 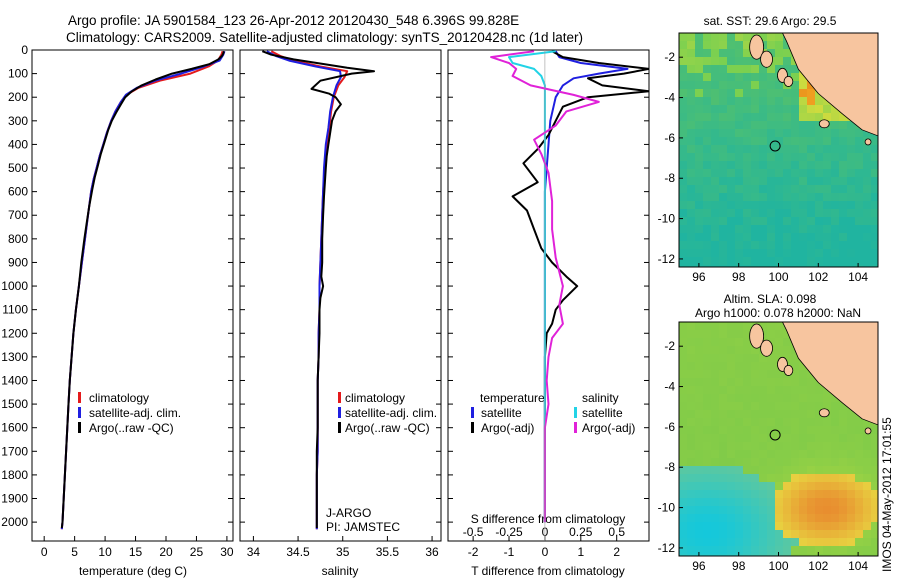 What do you see at coordinates (669, 427) in the screenshot?
I see `lat-tick-label: -6` at bounding box center [669, 427].